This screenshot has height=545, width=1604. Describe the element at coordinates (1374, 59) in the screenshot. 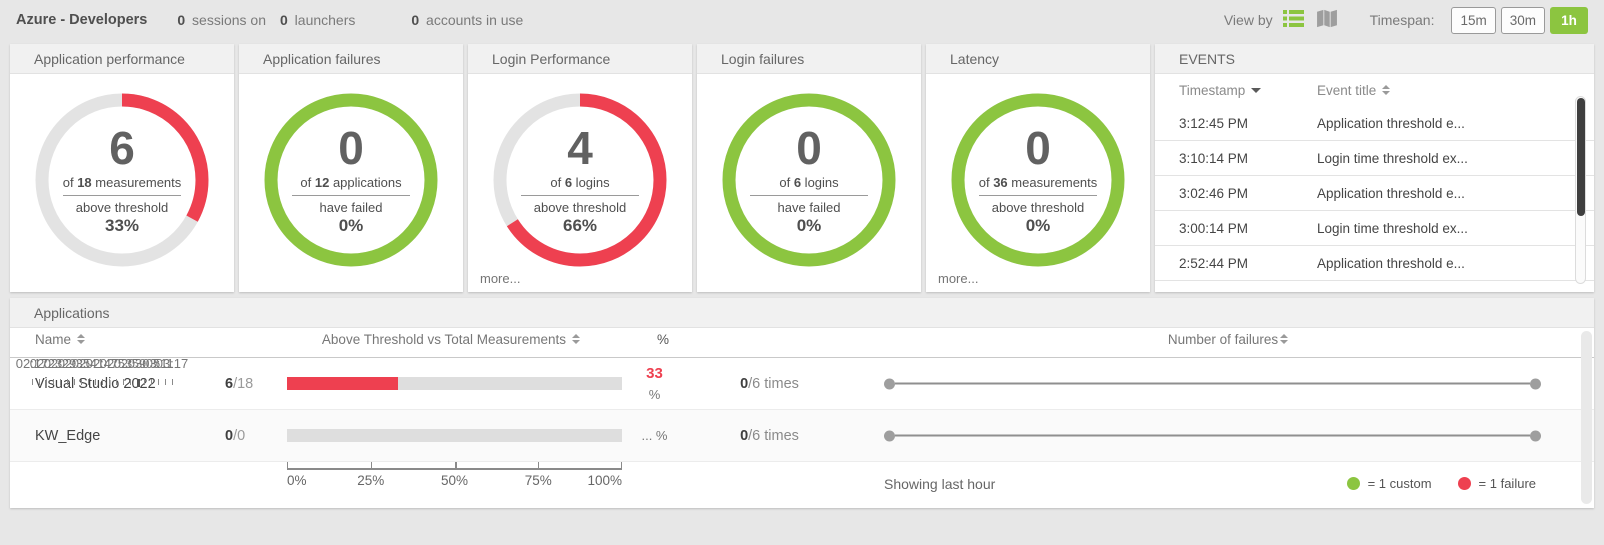

I see `events-panel-title: EVENTS` at that location.